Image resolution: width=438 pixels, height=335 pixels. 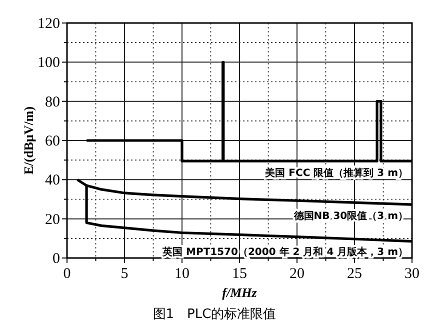 What do you see at coordinates (67, 274) in the screenshot?
I see `x-tick-label: 0` at bounding box center [67, 274].